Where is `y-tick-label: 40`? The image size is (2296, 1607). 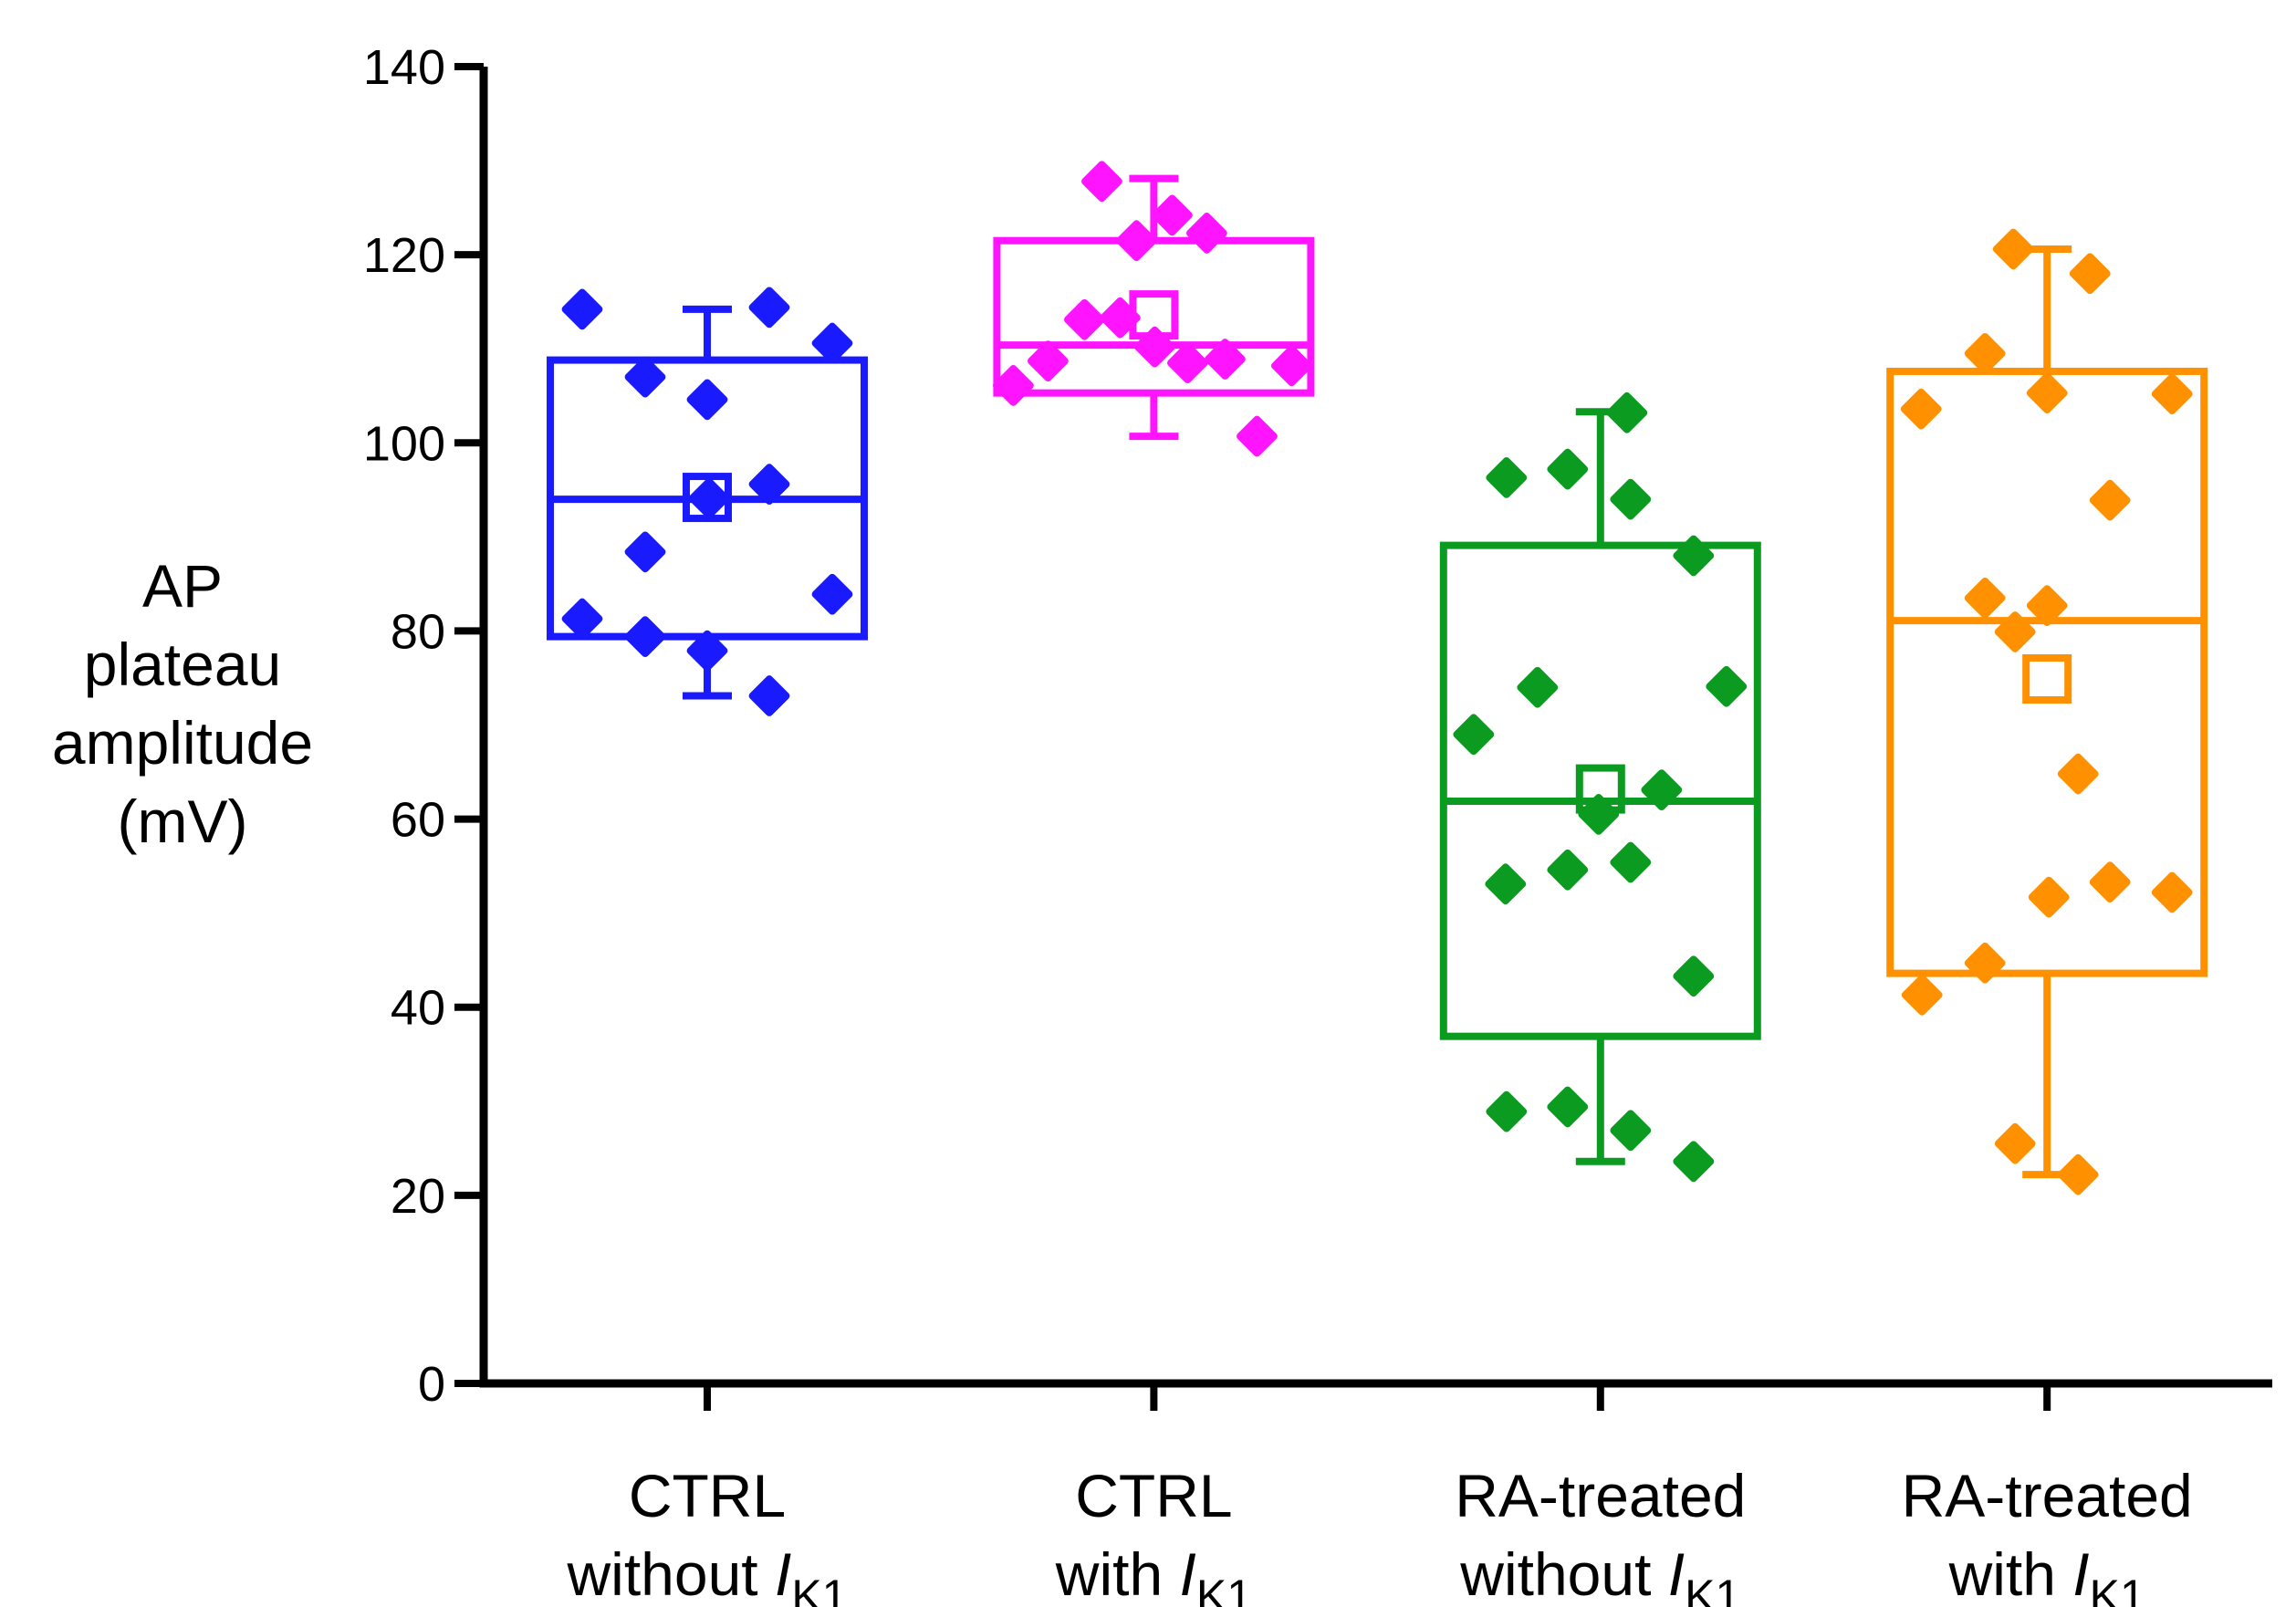 y-tick-label: 40 is located at coordinates (418, 1009).